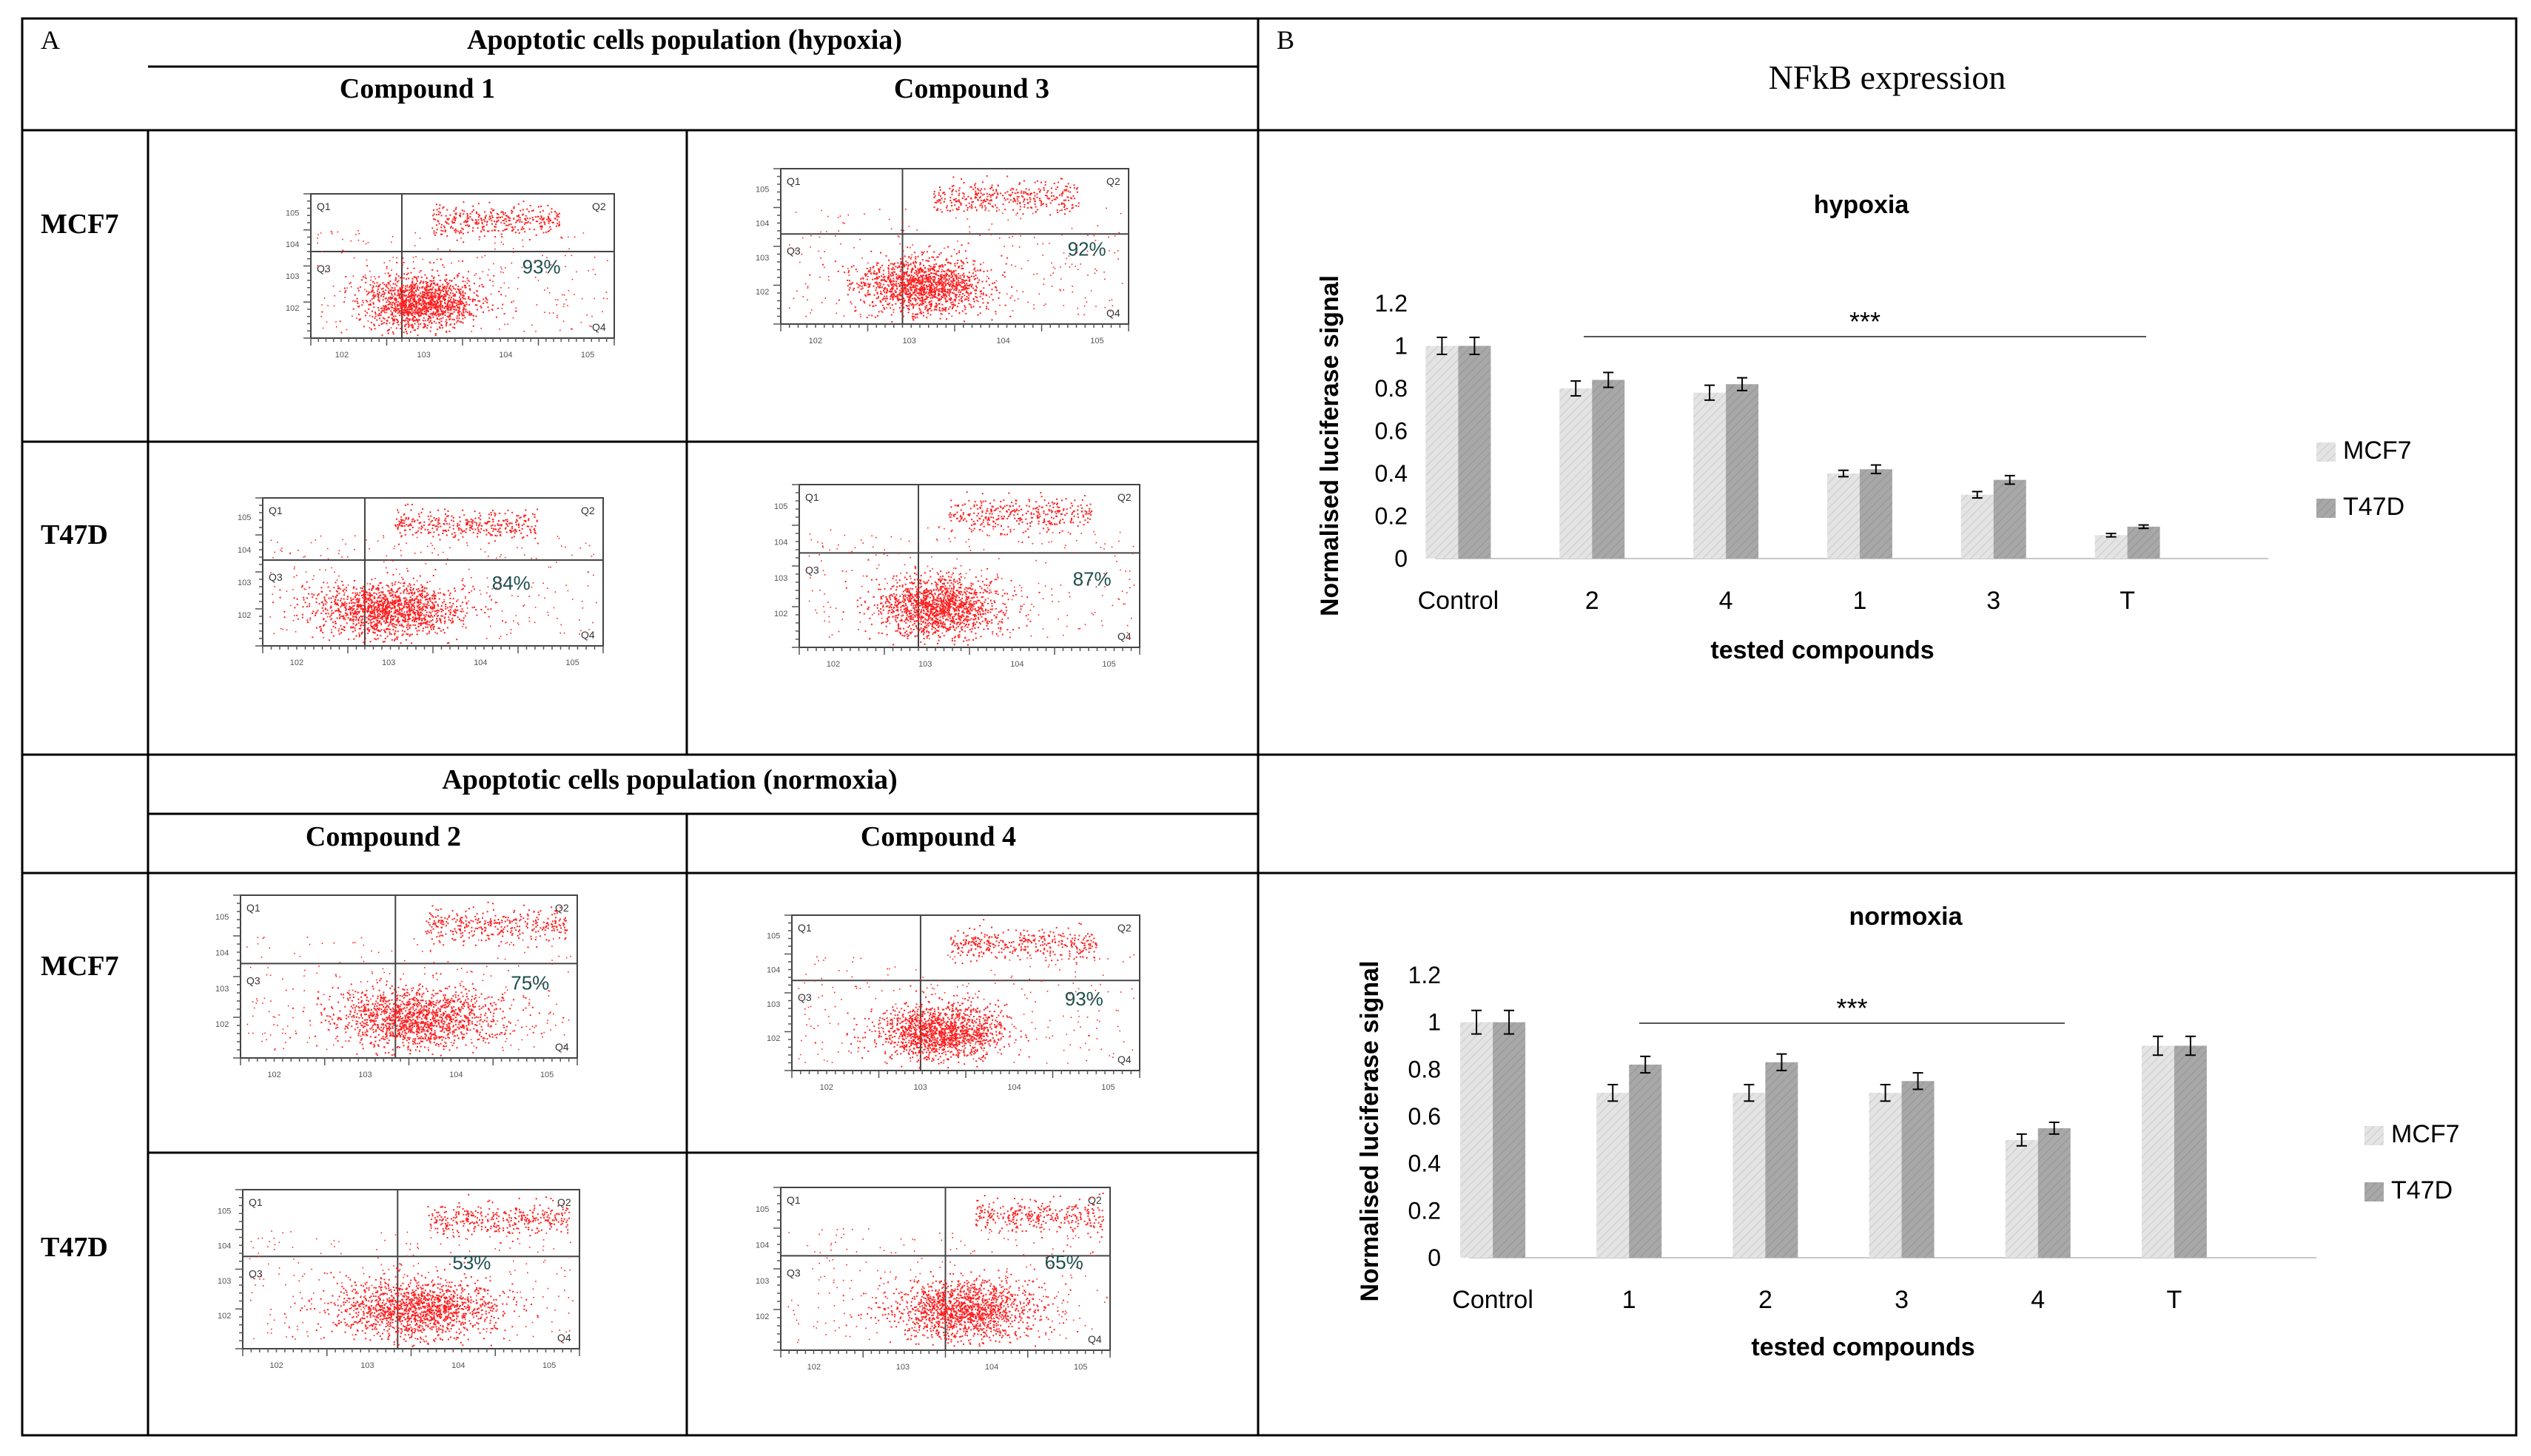  I want to click on y-tick-label: 0.8, so click(1424, 1069).